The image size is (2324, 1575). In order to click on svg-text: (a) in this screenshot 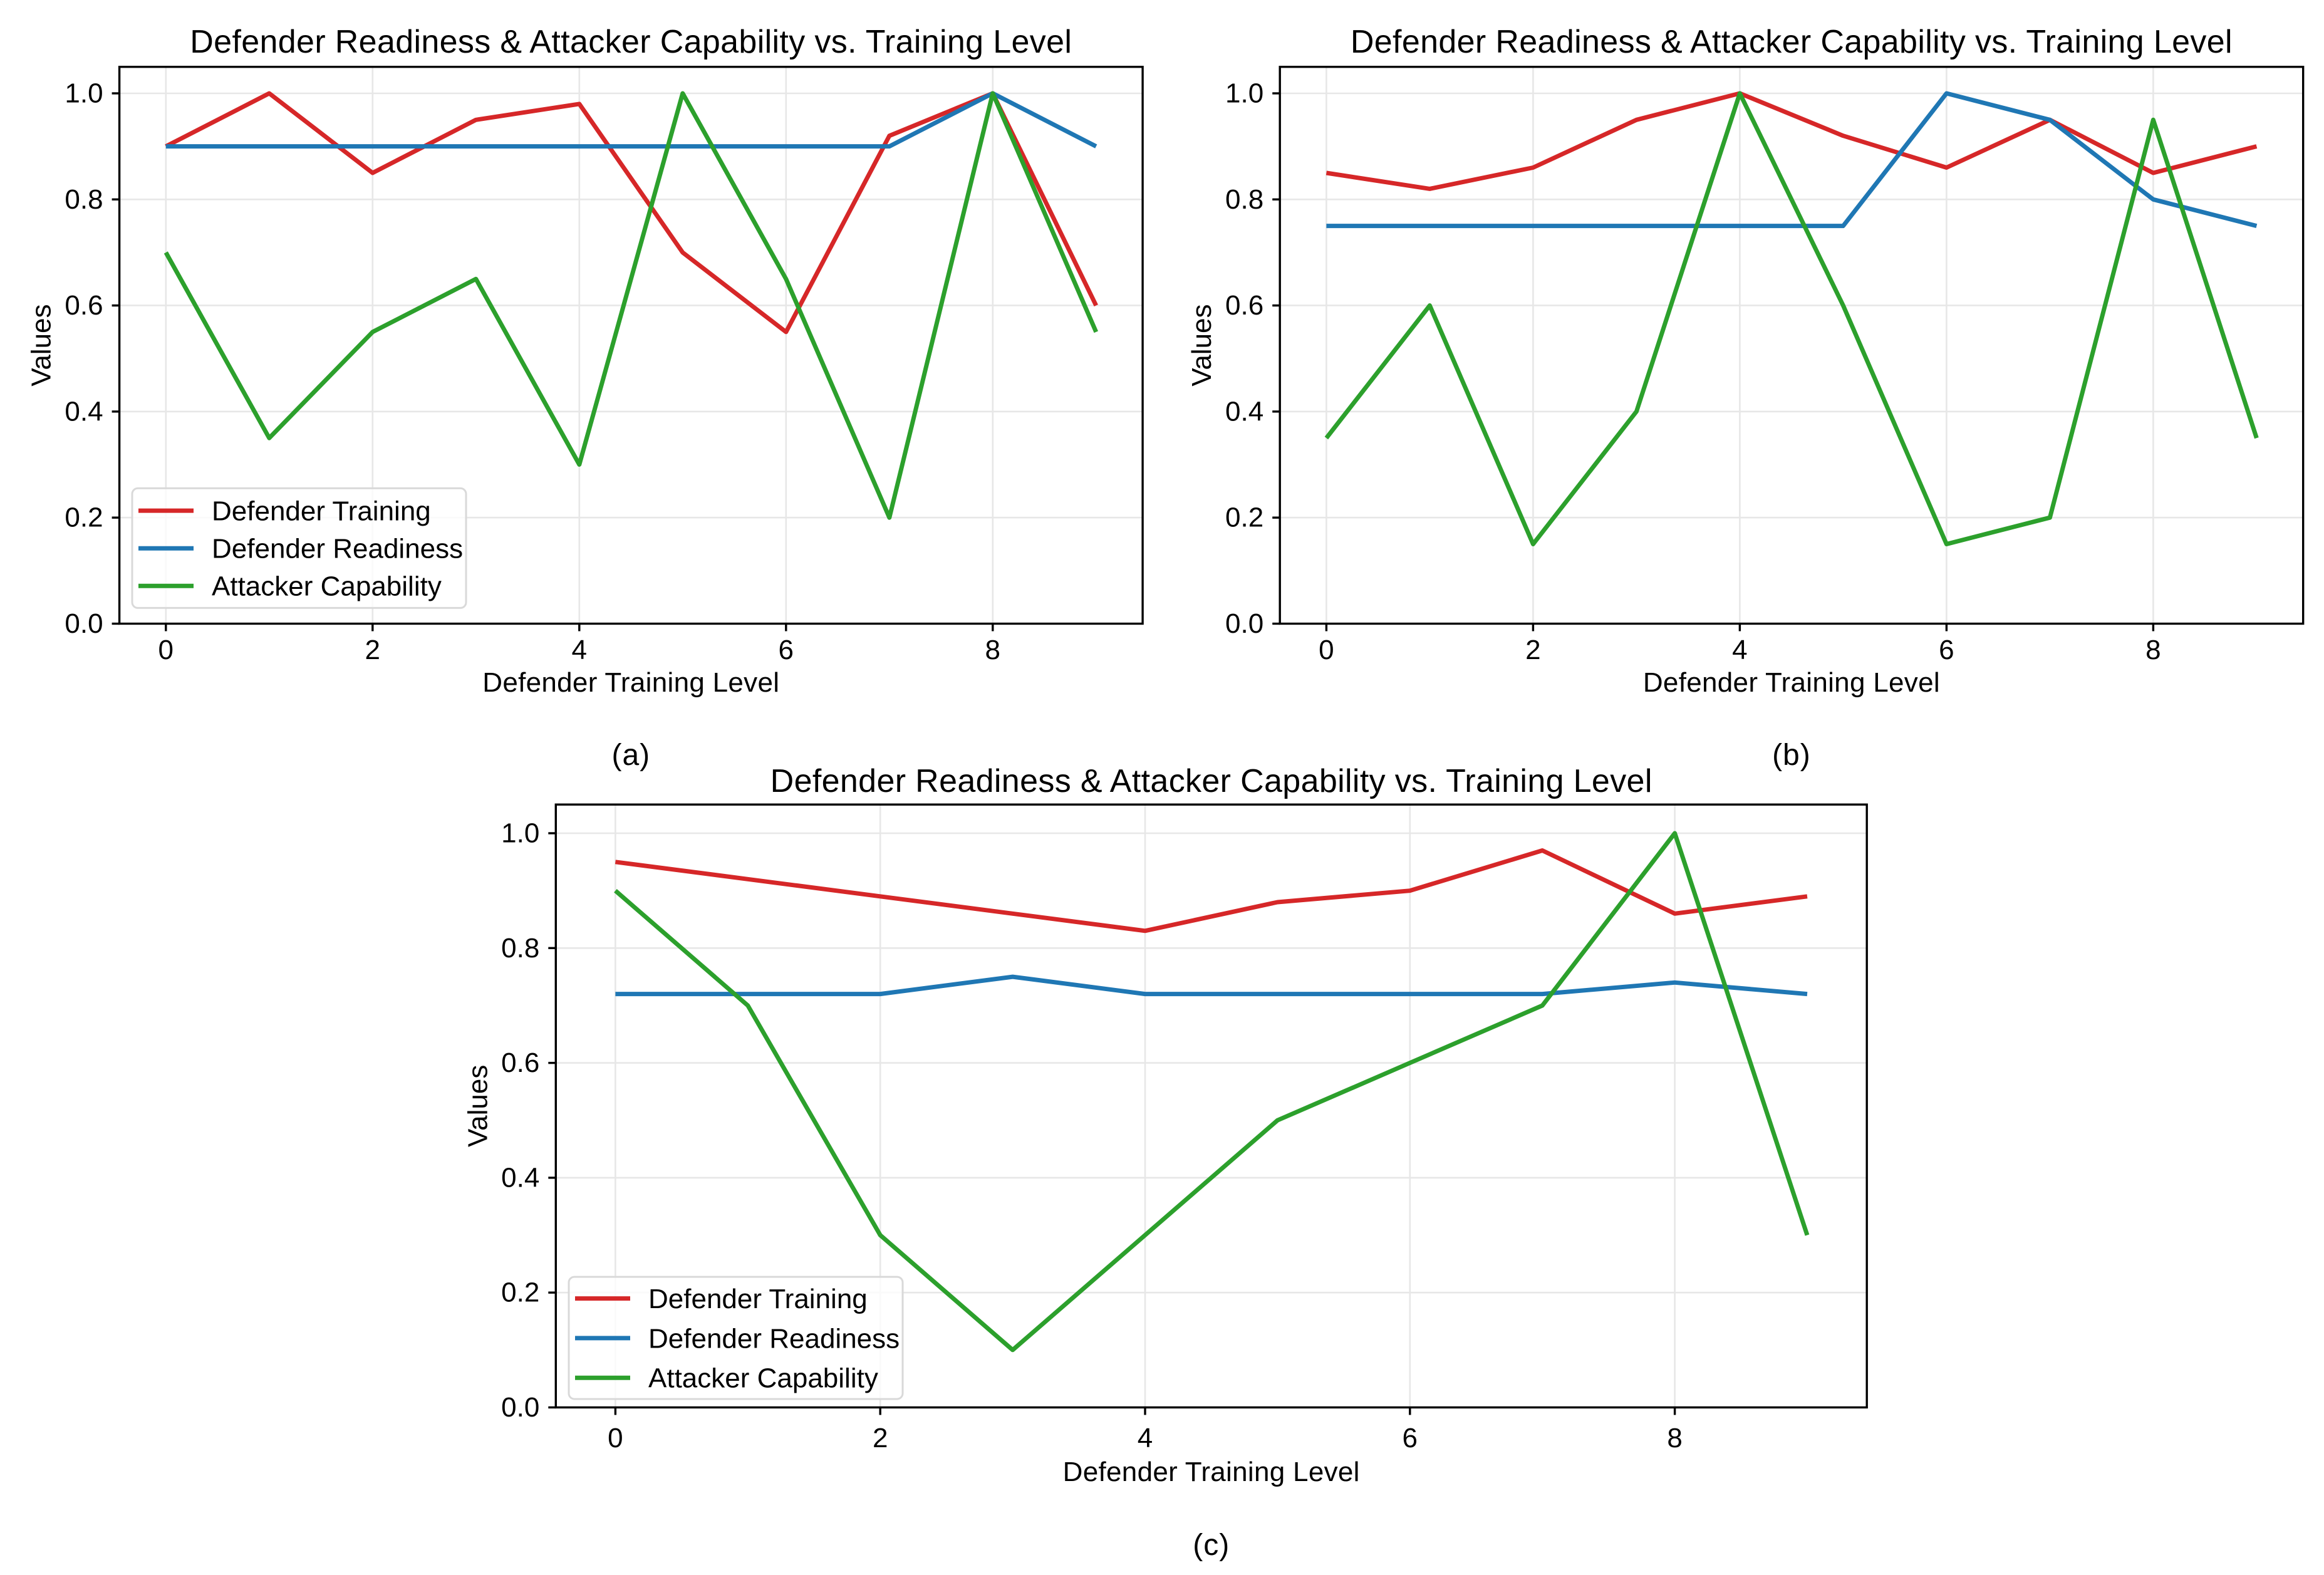, I will do `click(630, 755)`.